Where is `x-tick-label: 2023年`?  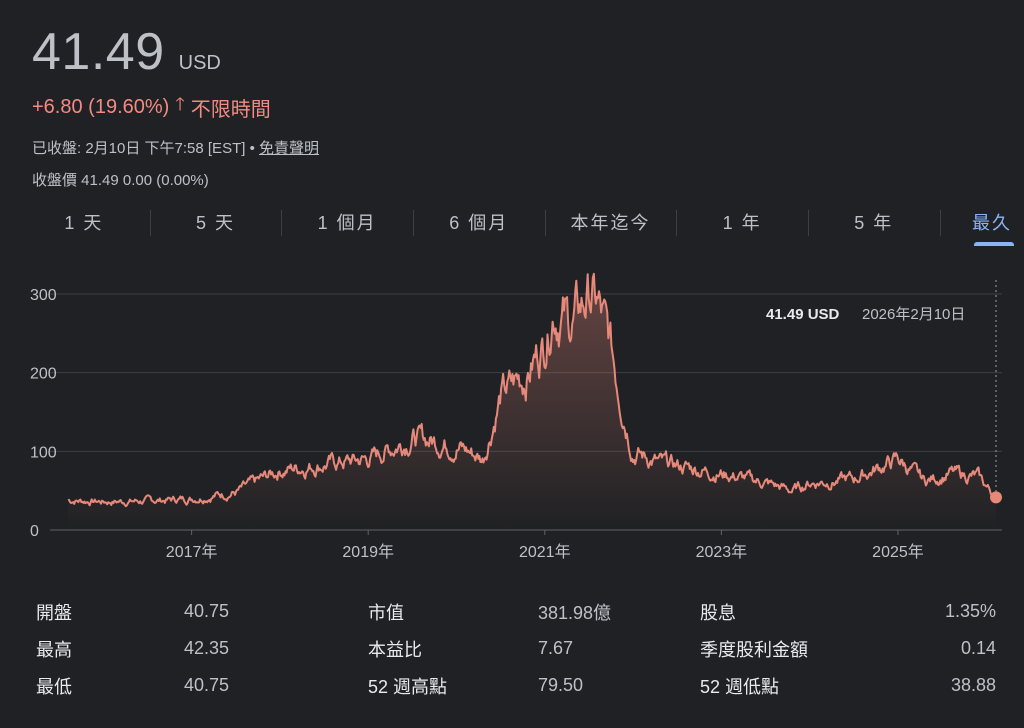 x-tick-label: 2023年 is located at coordinates (722, 552).